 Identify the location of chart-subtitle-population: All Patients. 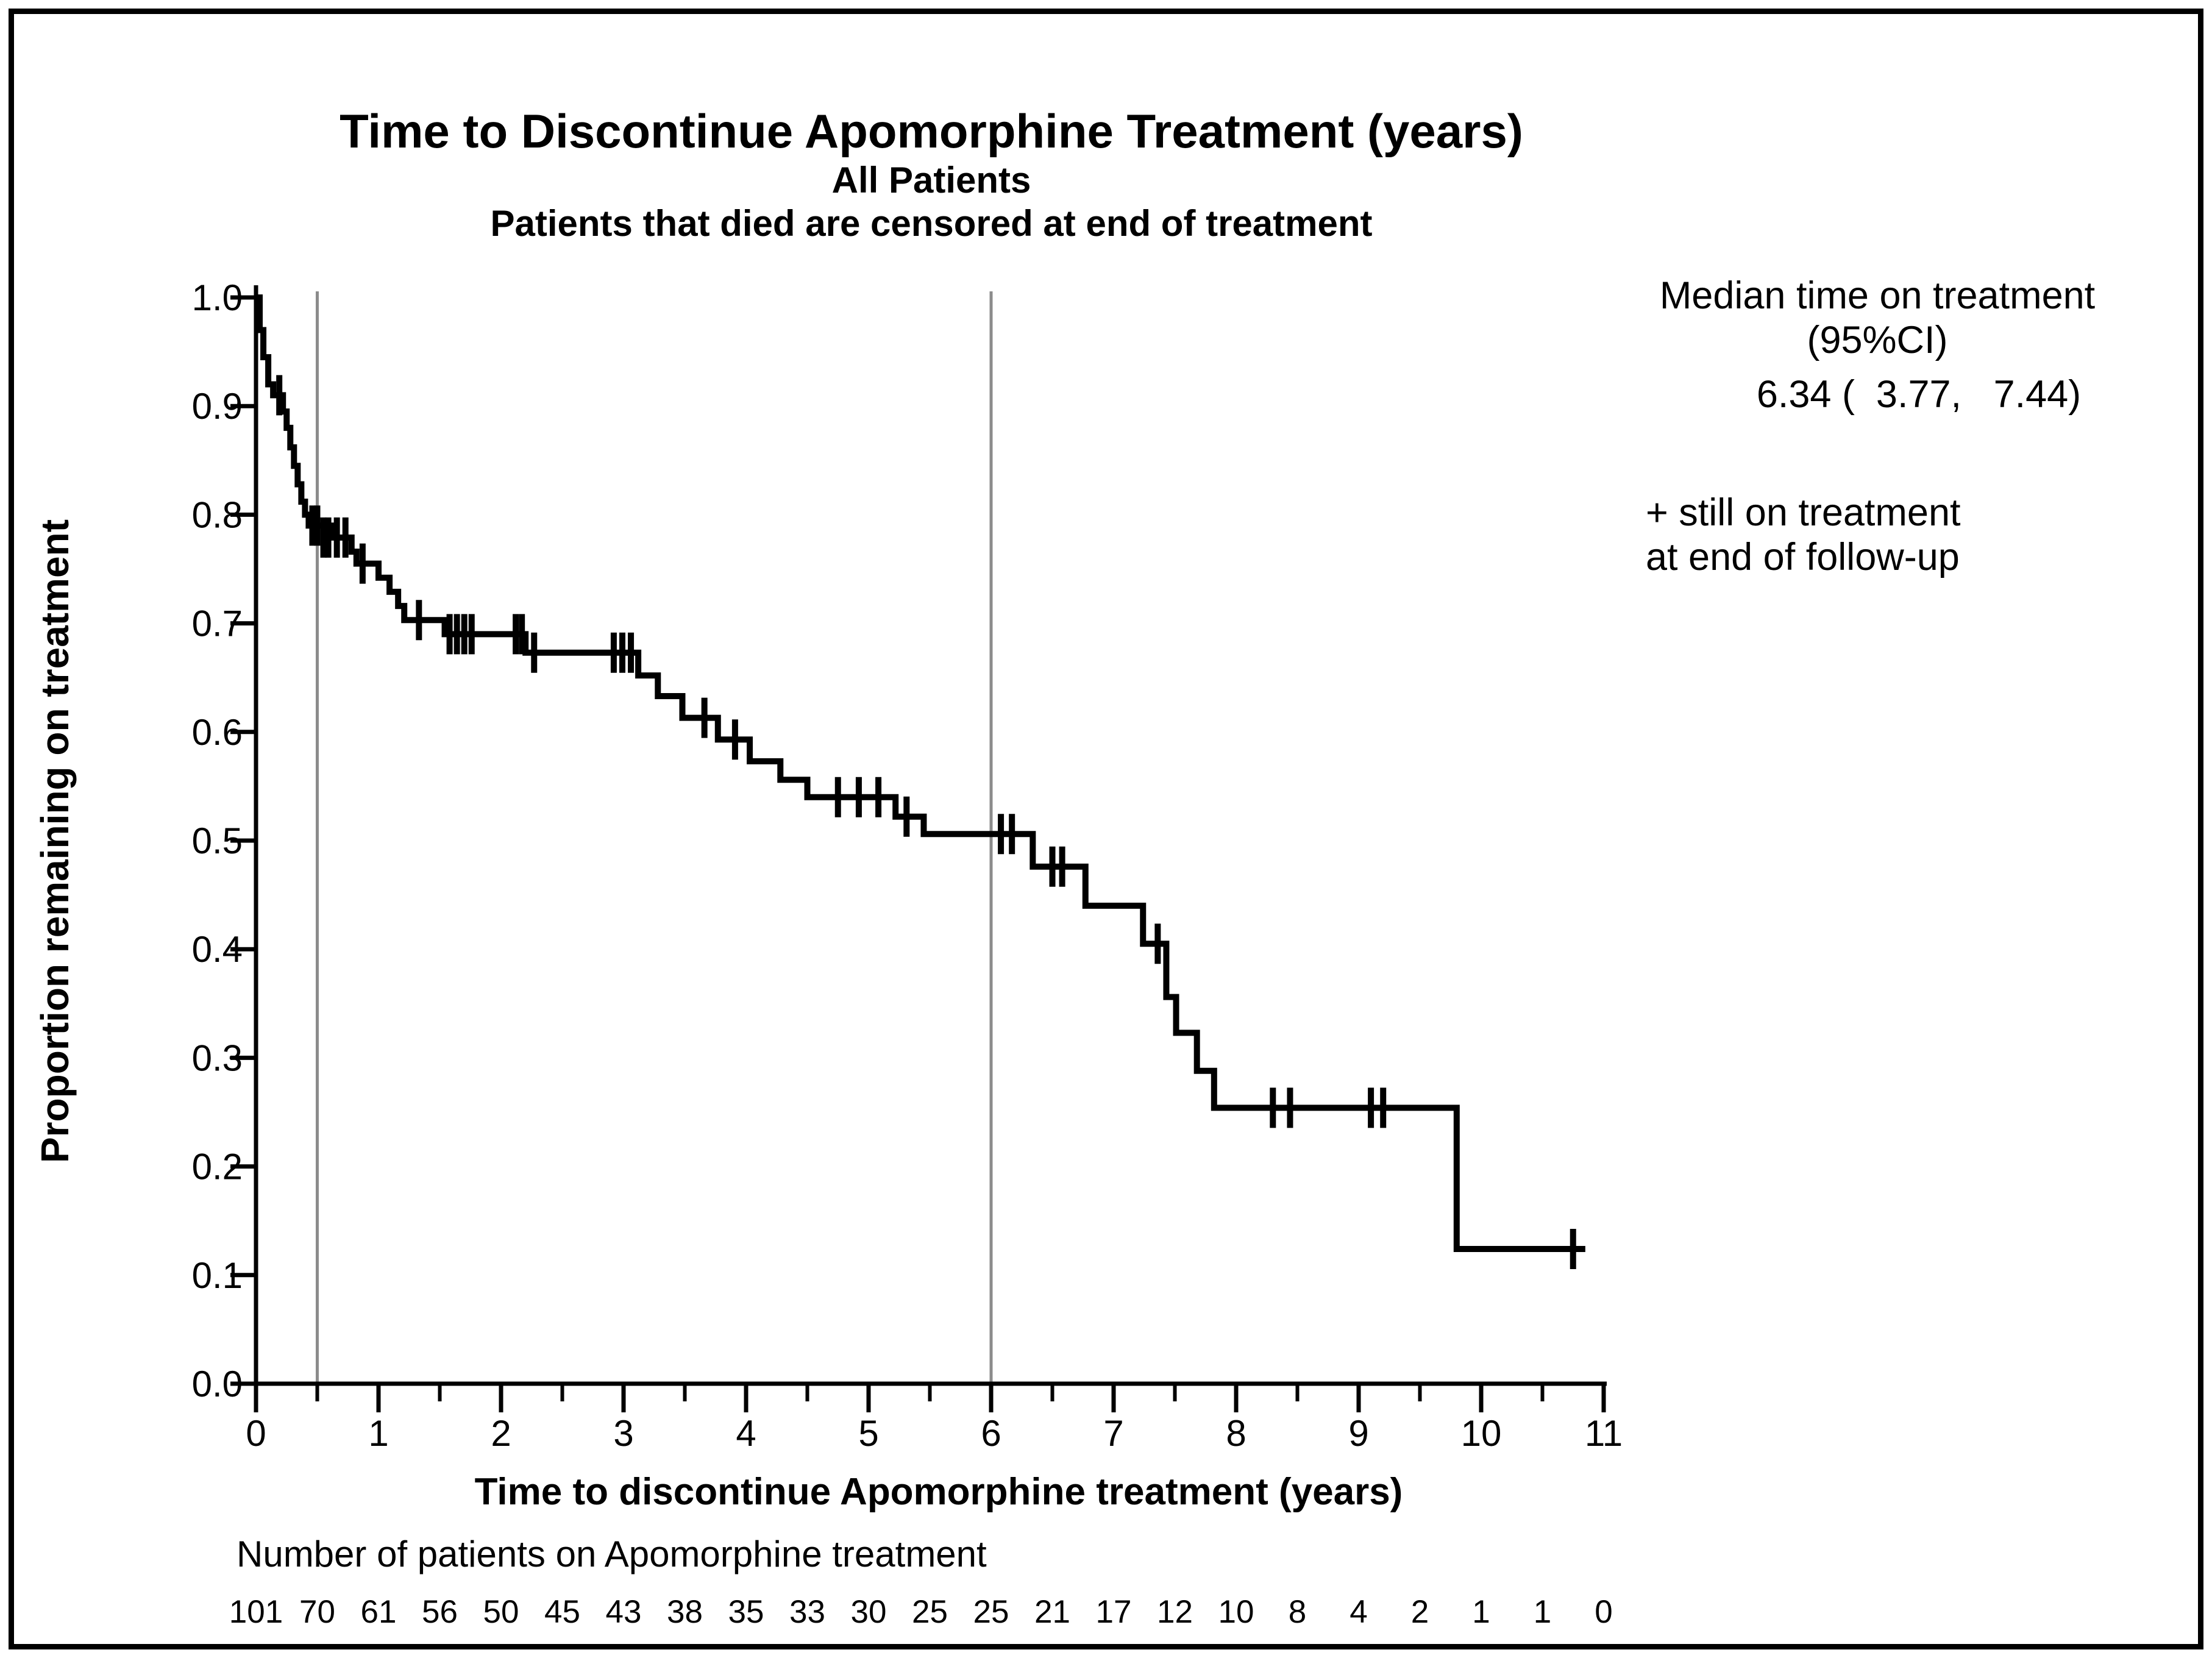
(931, 181).